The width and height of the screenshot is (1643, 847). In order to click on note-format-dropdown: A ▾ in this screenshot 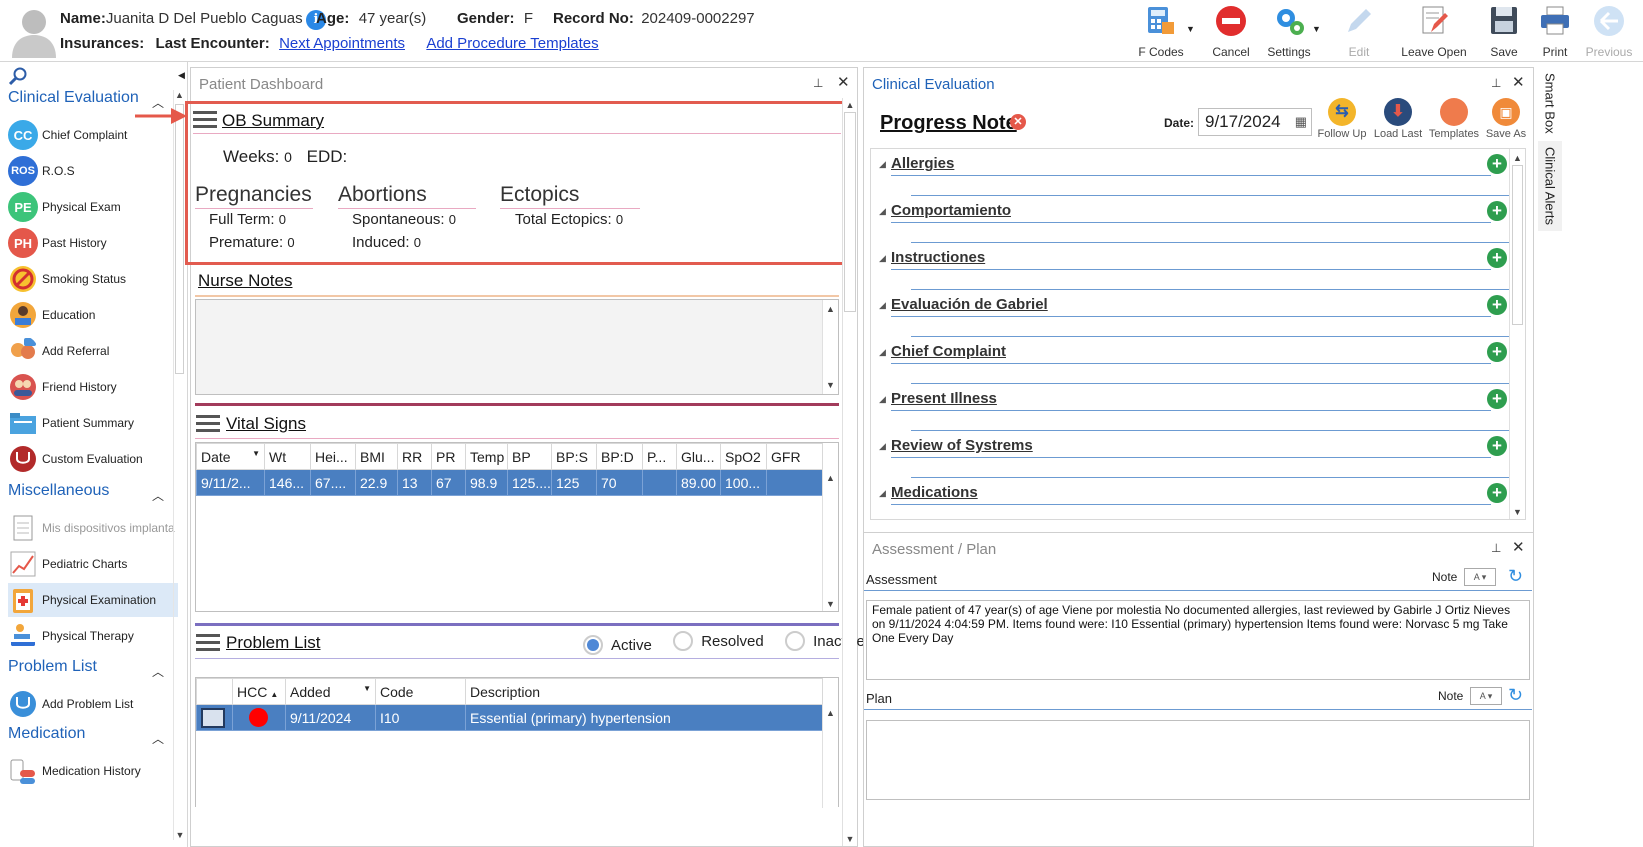, I will do `click(1480, 577)`.